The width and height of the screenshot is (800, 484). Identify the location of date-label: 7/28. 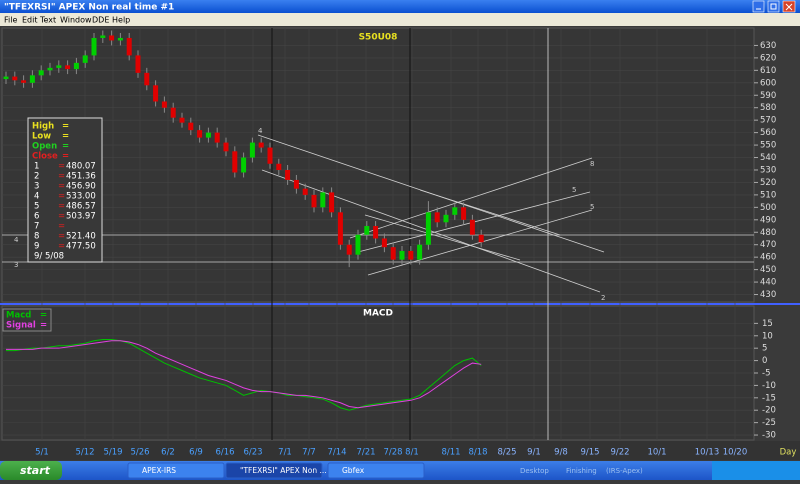
(392, 453).